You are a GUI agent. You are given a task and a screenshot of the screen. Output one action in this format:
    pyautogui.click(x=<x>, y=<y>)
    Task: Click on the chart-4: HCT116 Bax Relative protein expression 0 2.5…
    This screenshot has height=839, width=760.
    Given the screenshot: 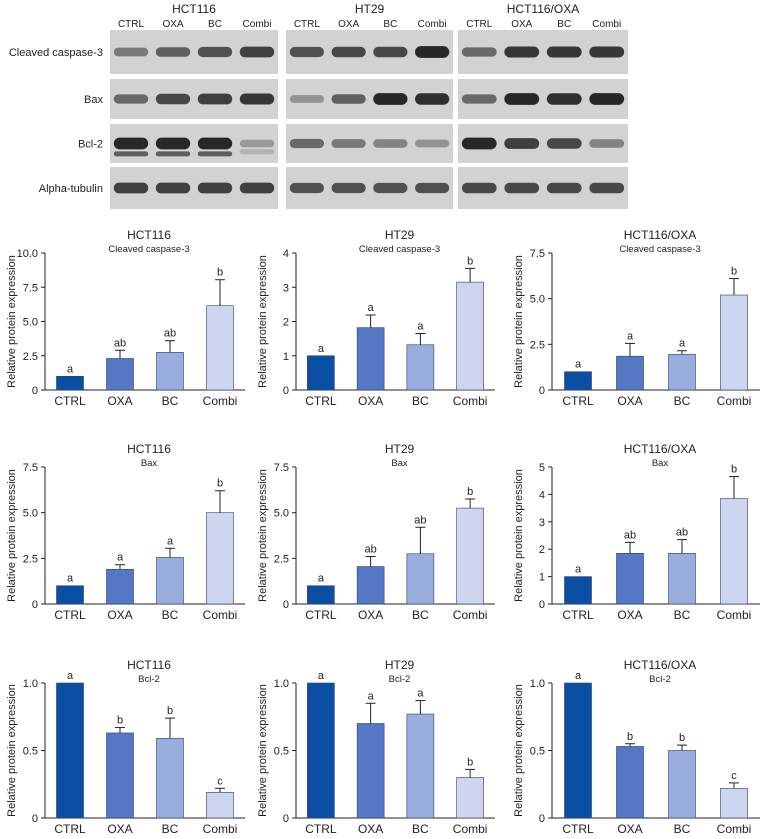 What is the action you would take?
    pyautogui.click(x=125, y=532)
    